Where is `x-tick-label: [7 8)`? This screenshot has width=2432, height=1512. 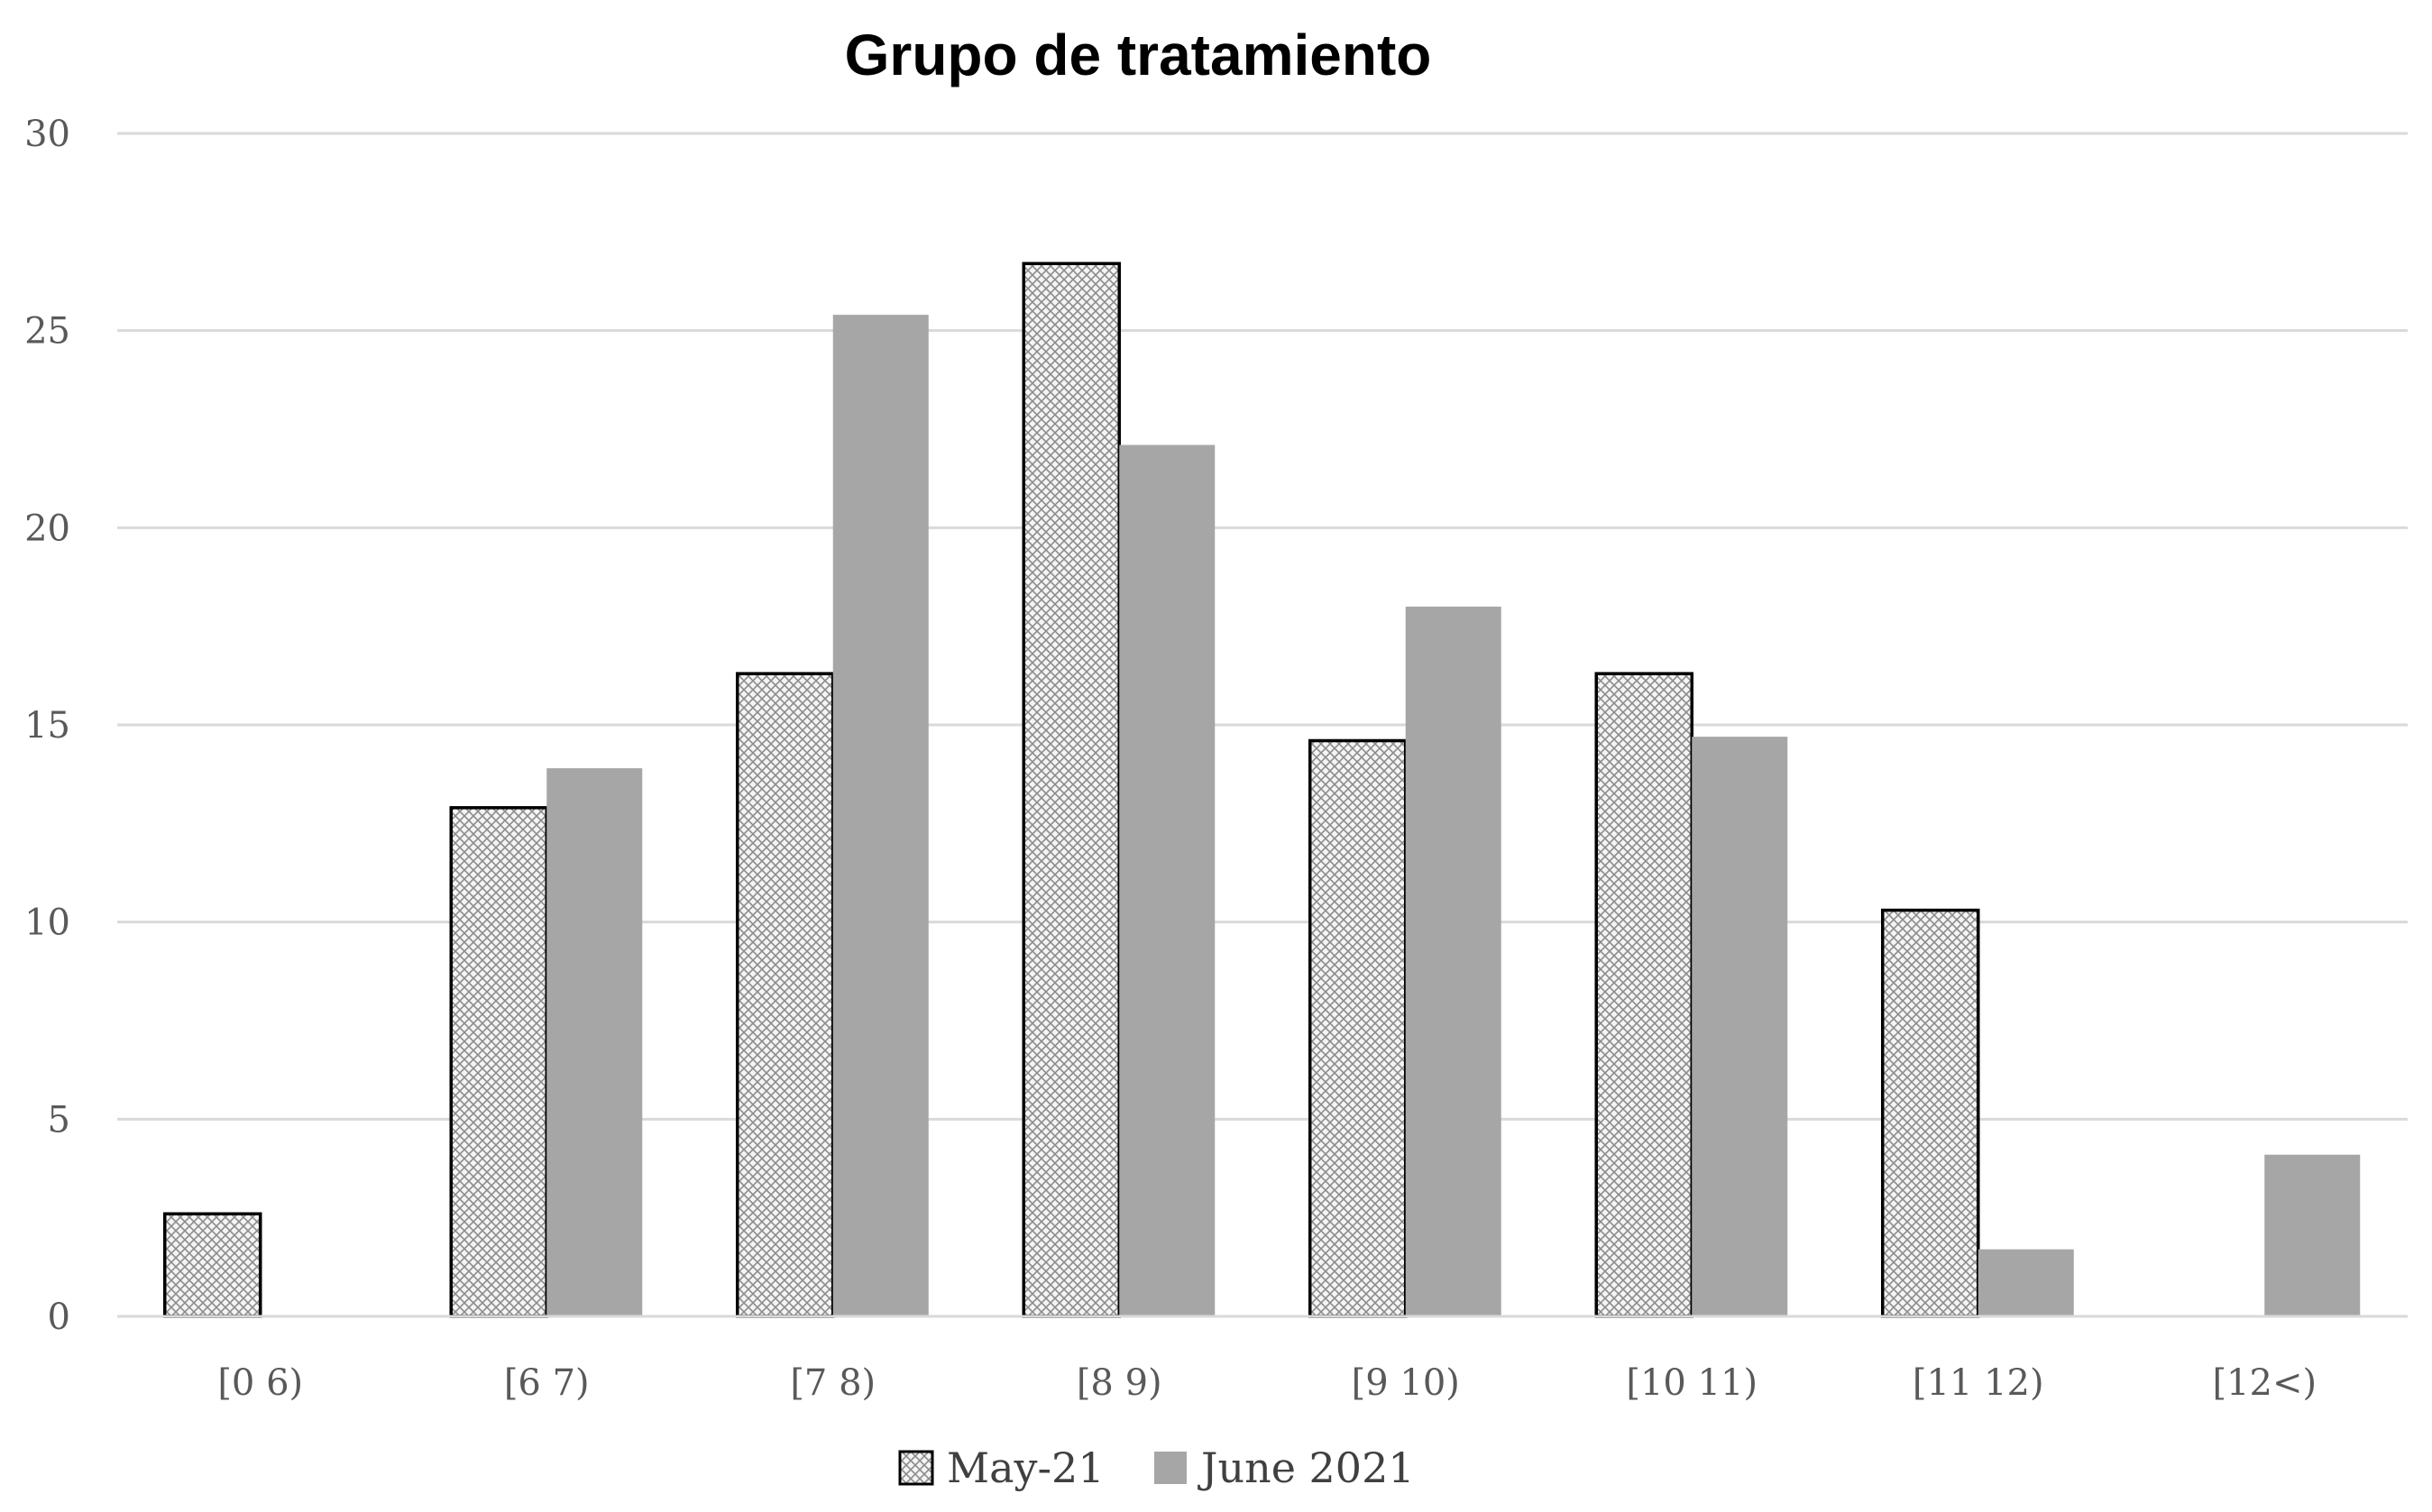 x-tick-label: [7 8) is located at coordinates (833, 1383).